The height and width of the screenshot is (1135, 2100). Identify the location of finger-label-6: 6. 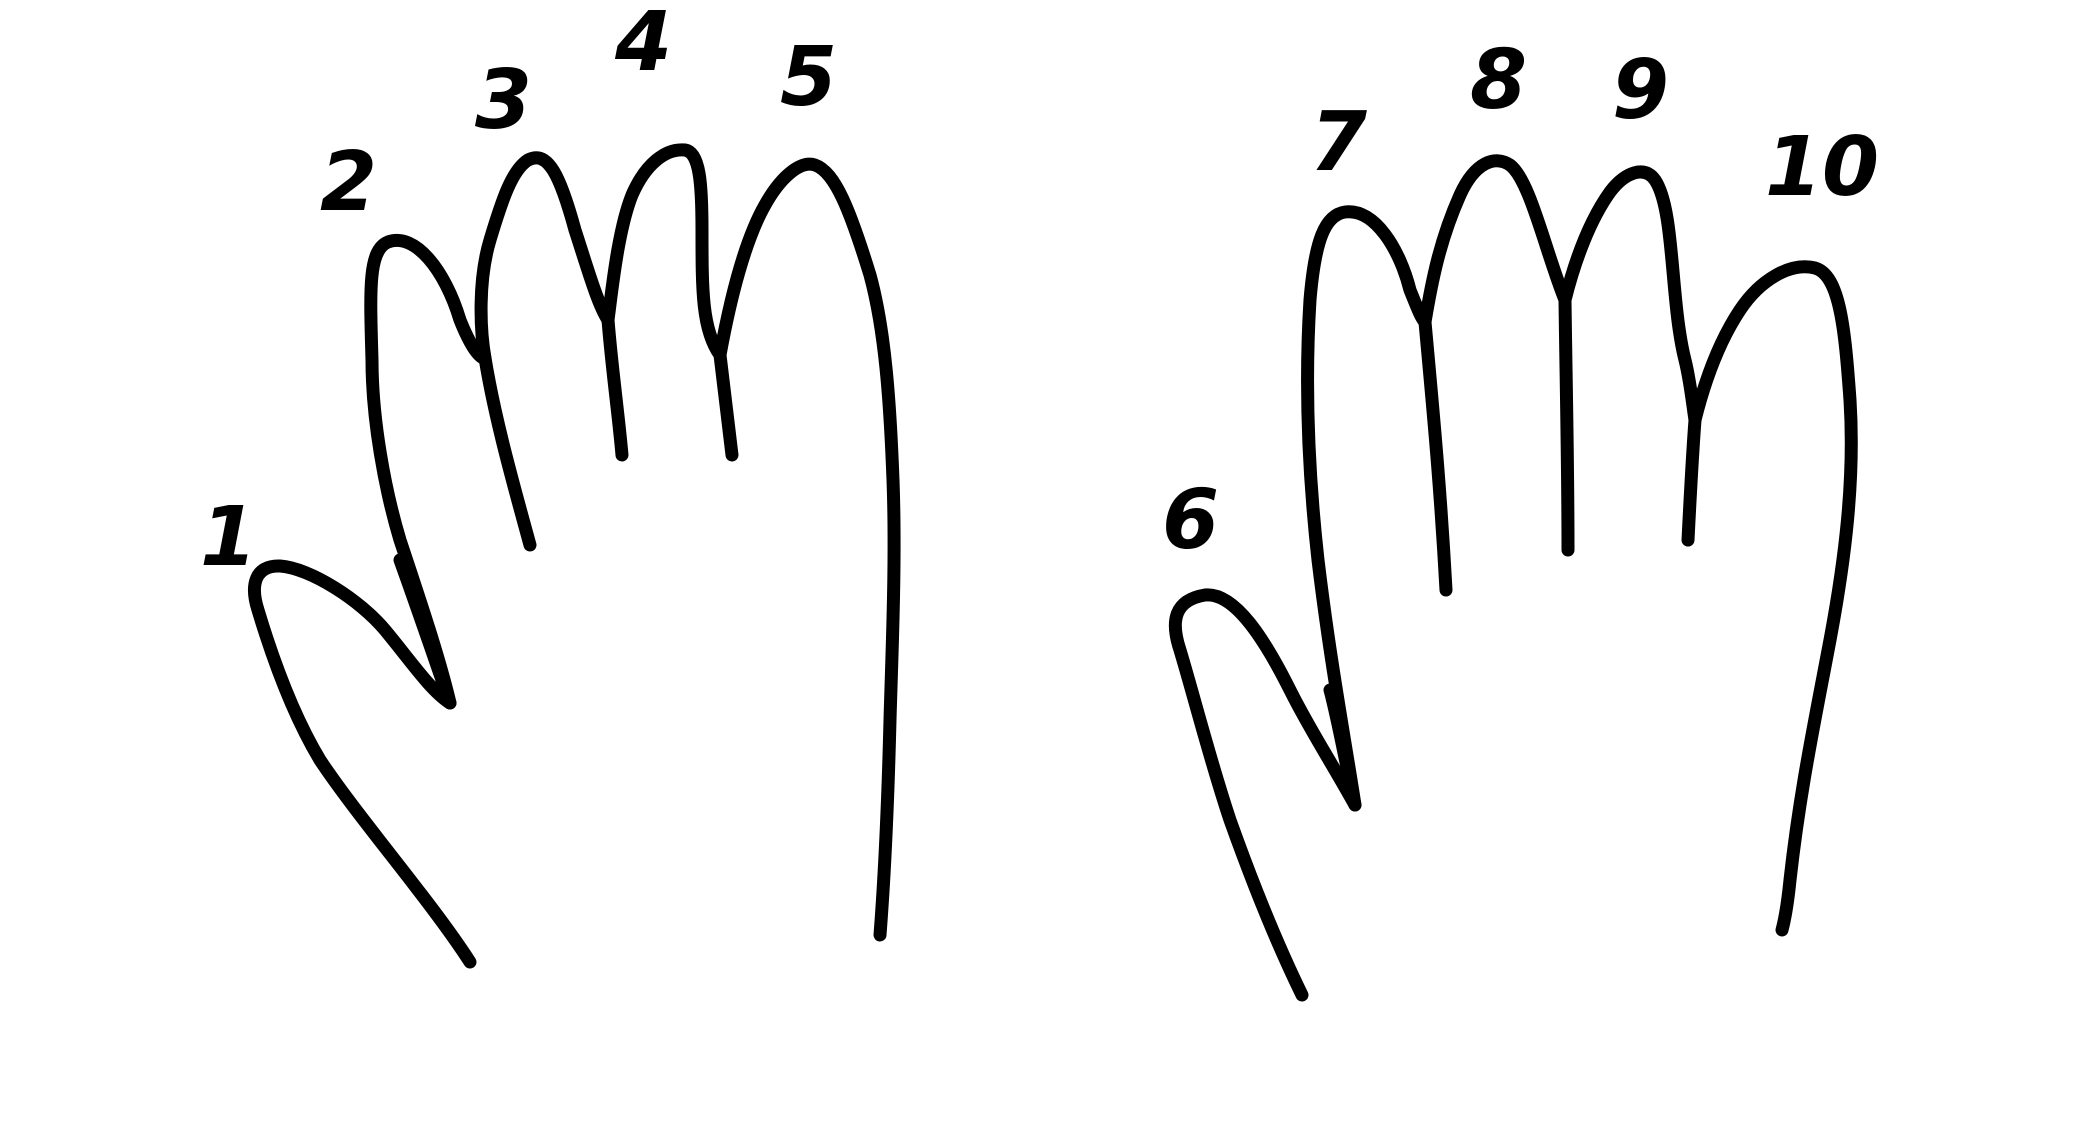
(1190, 520).